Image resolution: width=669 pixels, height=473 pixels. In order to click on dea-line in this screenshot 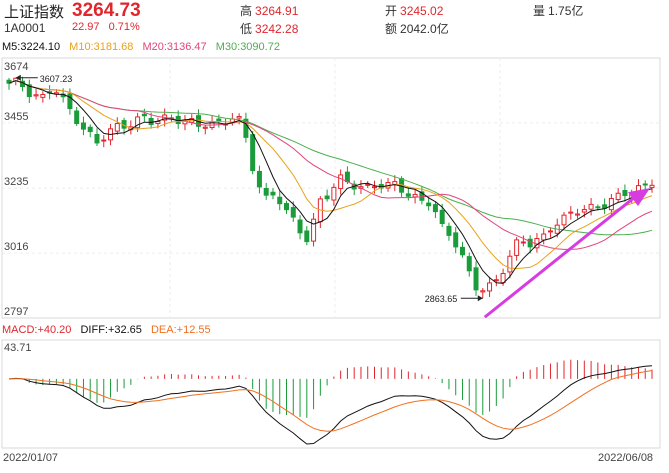, I will do `click(330, 401)`.